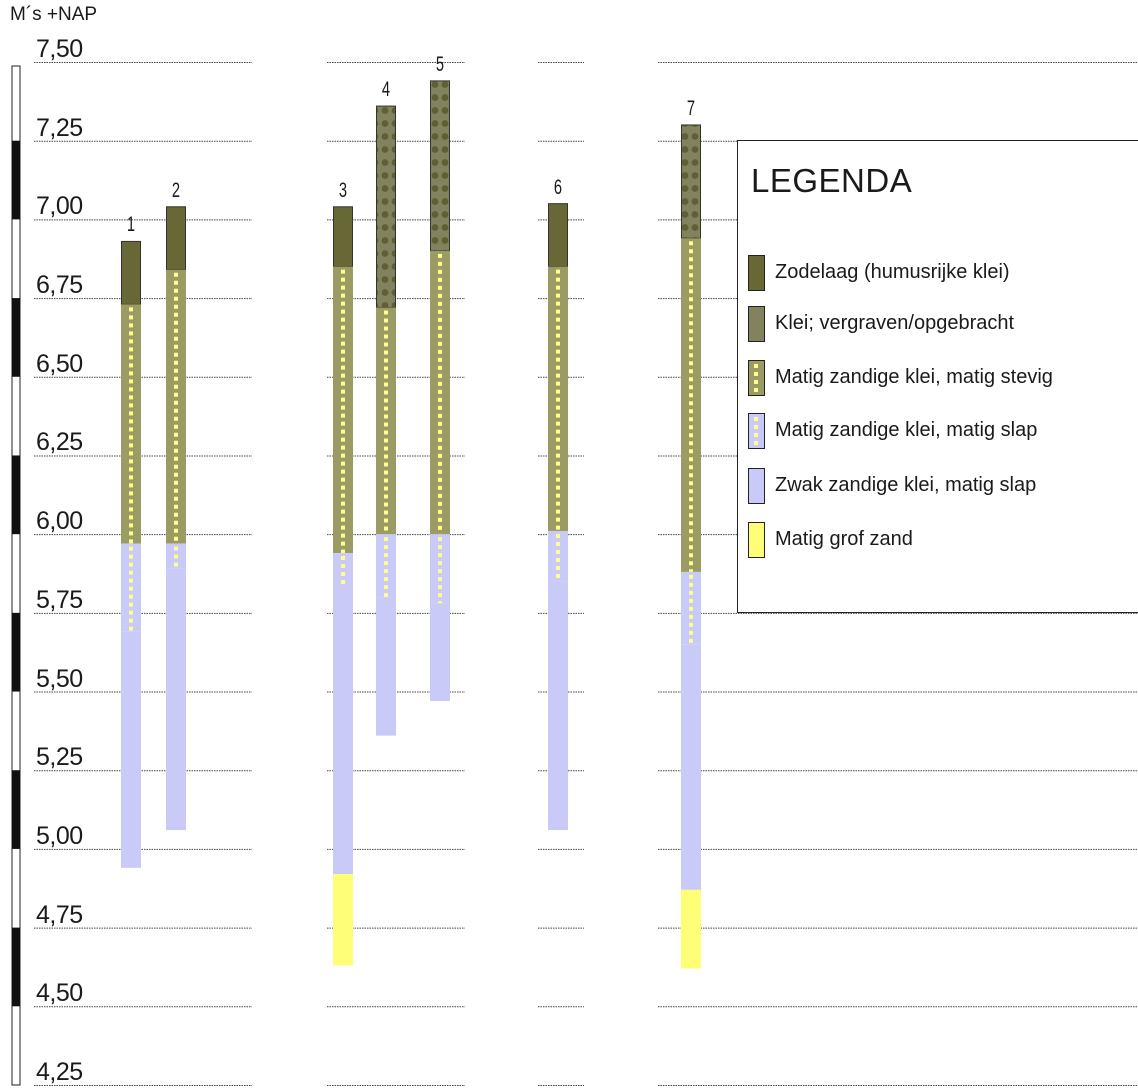 The width and height of the screenshot is (1138, 1092). Describe the element at coordinates (59, 127) in the screenshot. I see `elevation-tick-label: 7,25` at that location.